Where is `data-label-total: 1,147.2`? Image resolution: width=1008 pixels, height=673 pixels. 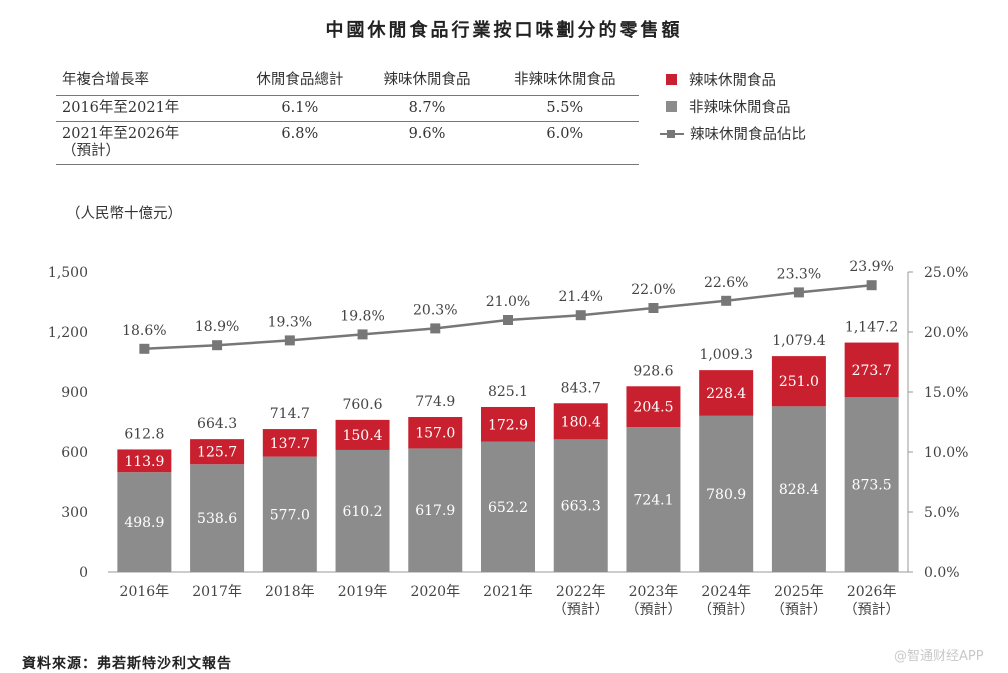
data-label-total: 1,147.2 is located at coordinates (871, 328).